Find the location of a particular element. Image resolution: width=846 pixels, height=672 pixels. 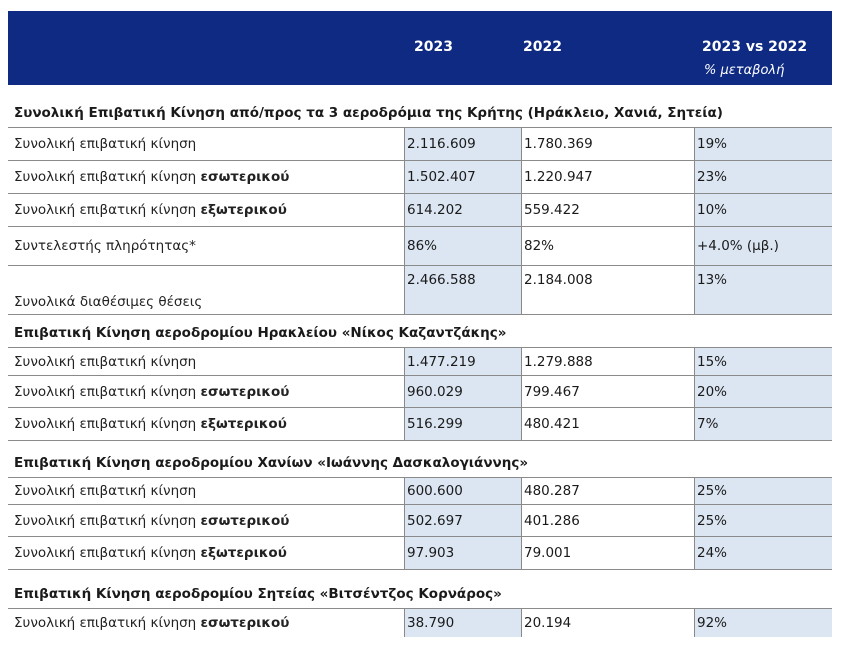

value-2023: 1.502.407 is located at coordinates (462, 177).